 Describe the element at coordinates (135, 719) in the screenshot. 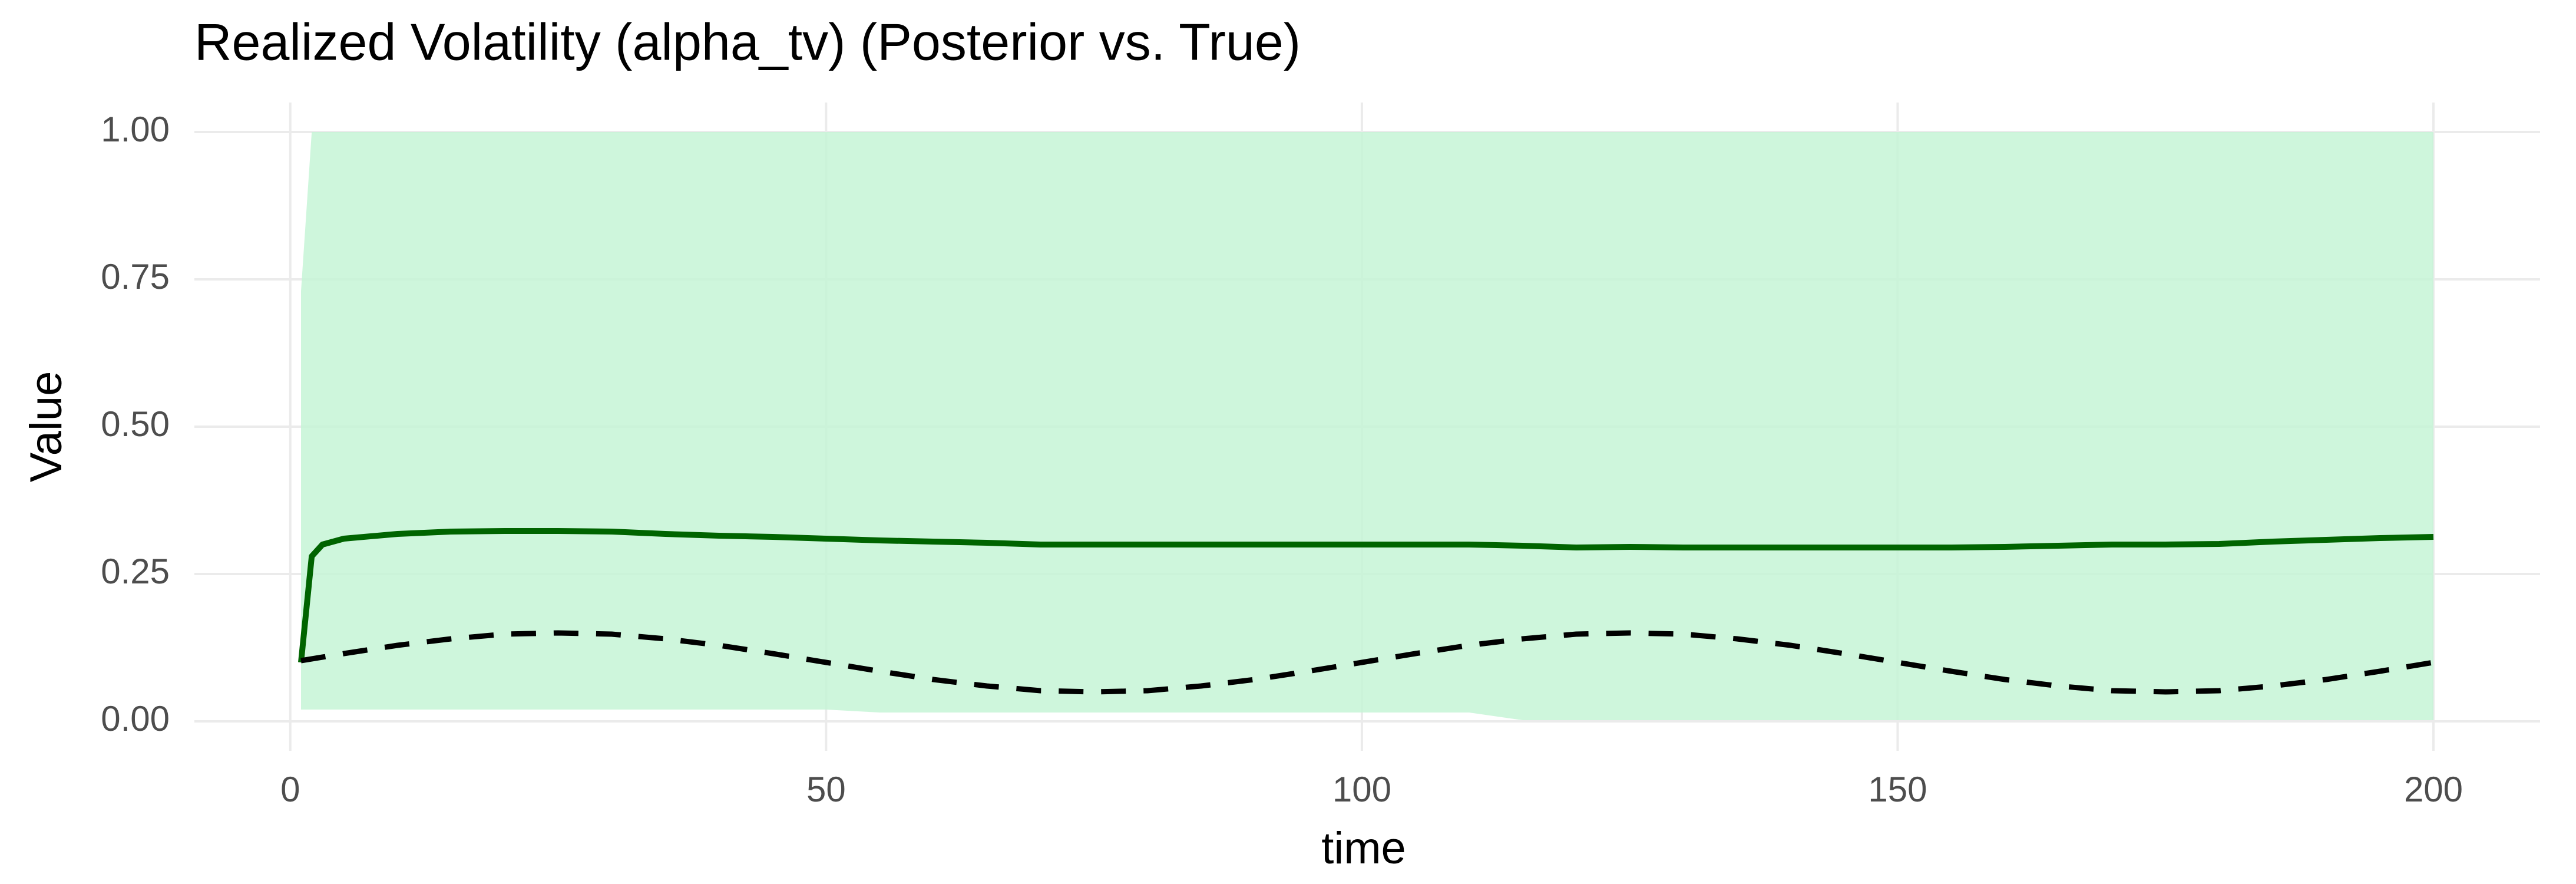

I see `y-tick-label: 0.00` at that location.